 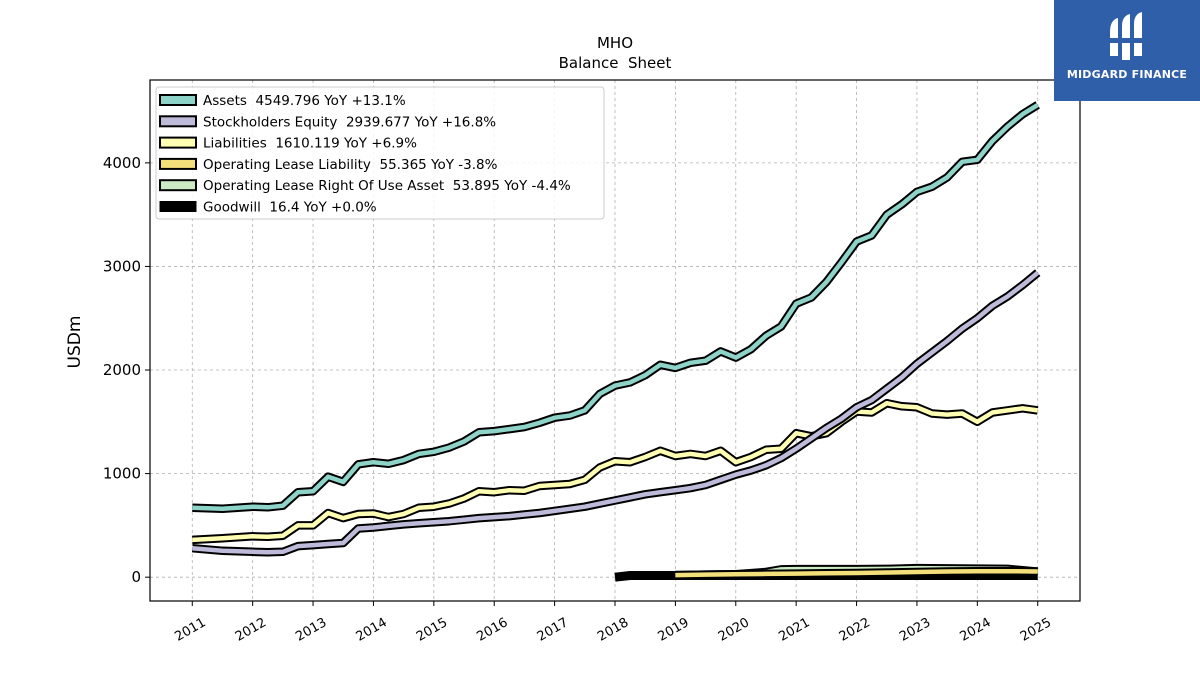 What do you see at coordinates (122, 474) in the screenshot?
I see `y-tick-label: 1000` at bounding box center [122, 474].